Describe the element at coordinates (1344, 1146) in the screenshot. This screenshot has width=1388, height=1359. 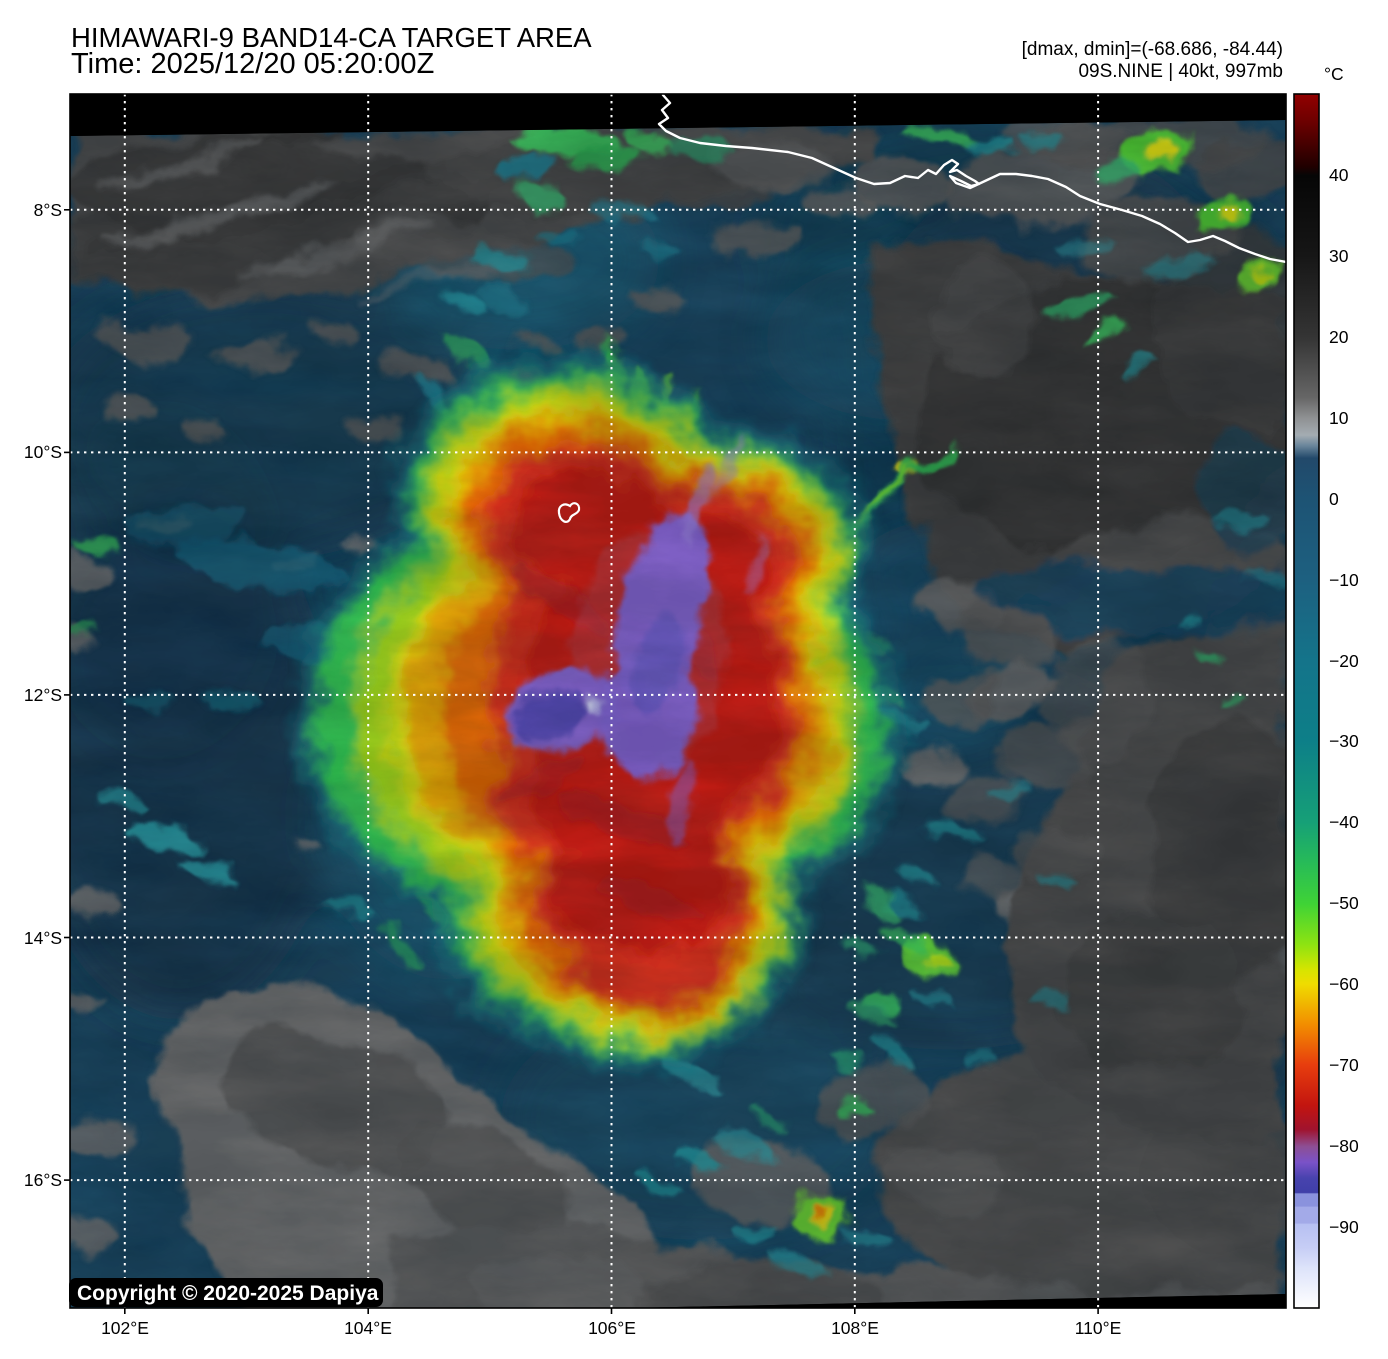
I see `svg-text: −80` at that location.